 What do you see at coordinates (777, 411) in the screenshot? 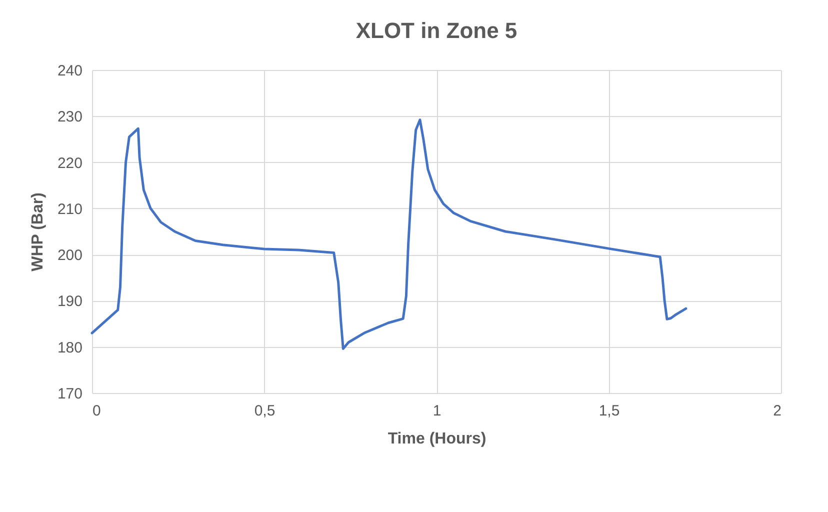
I see `x-tick-label: 2` at bounding box center [777, 411].